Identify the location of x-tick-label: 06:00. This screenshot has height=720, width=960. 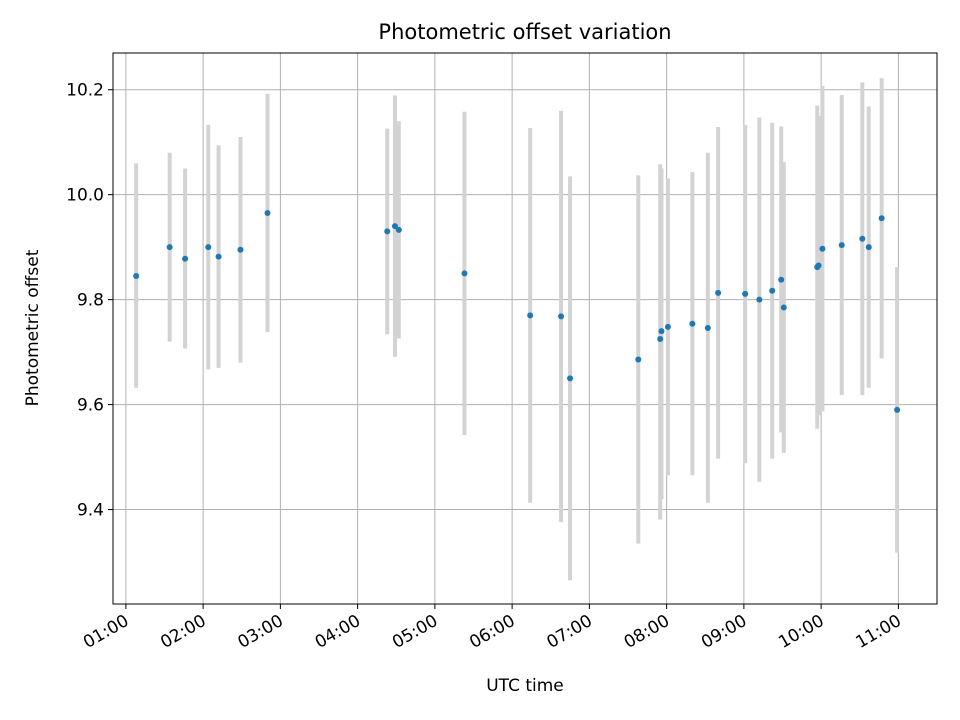
(492, 632).